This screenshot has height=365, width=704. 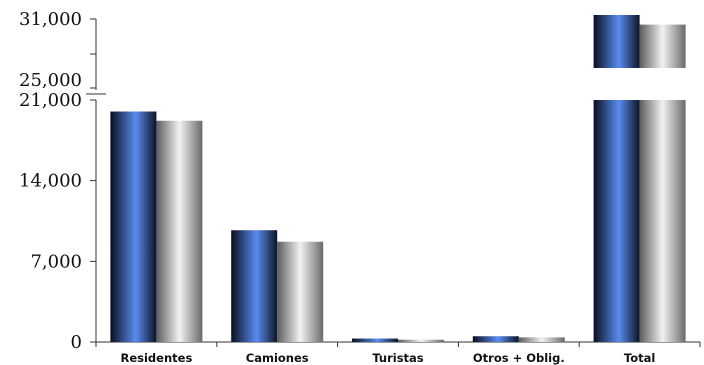 I want to click on category-label: Residentes, so click(x=156, y=358).